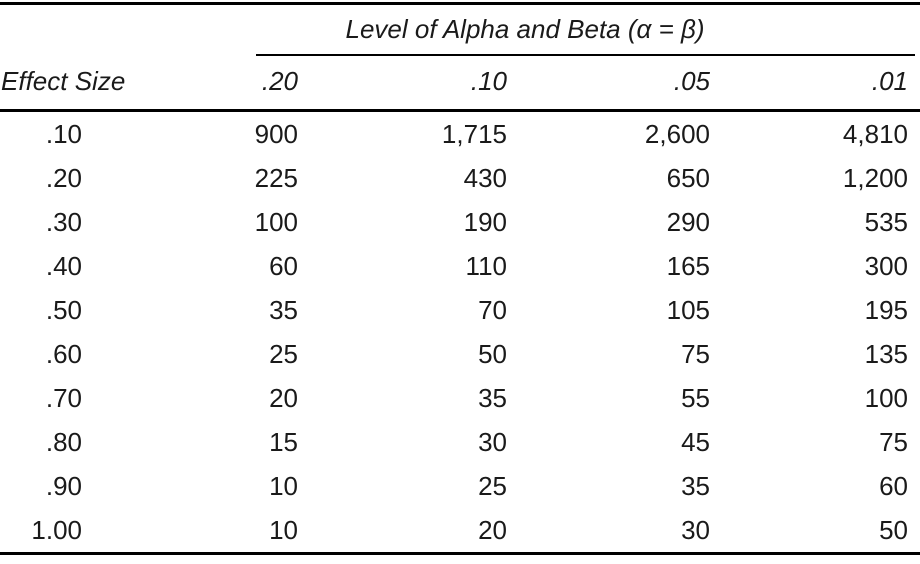  What do you see at coordinates (63, 397) in the screenshot?
I see `effect-size-cell: .70` at bounding box center [63, 397].